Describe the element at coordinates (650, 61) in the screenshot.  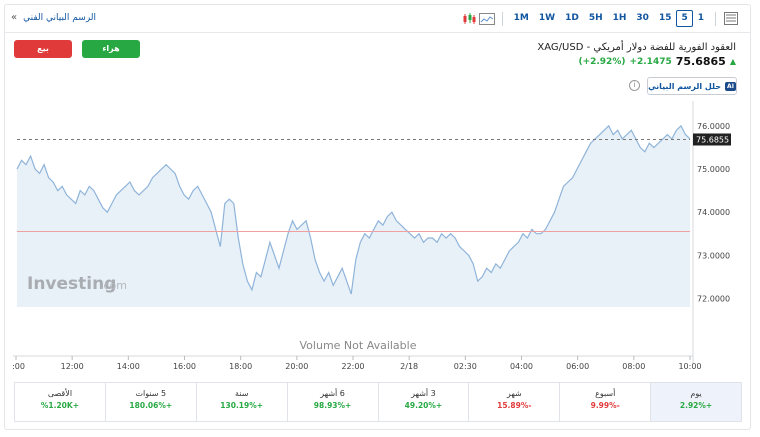
I see `change-value: +2.1475` at that location.